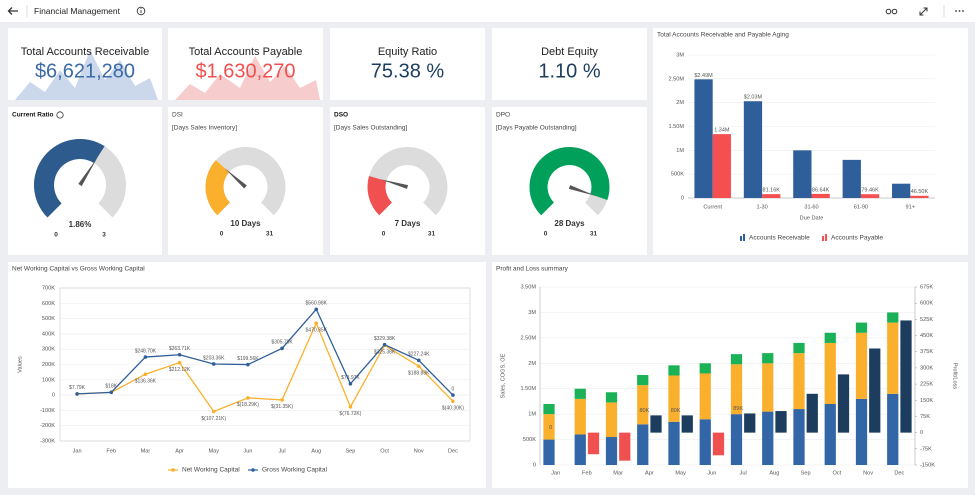  Describe the element at coordinates (432, 234) in the screenshot. I see `gauge-max-label: 31` at that location.